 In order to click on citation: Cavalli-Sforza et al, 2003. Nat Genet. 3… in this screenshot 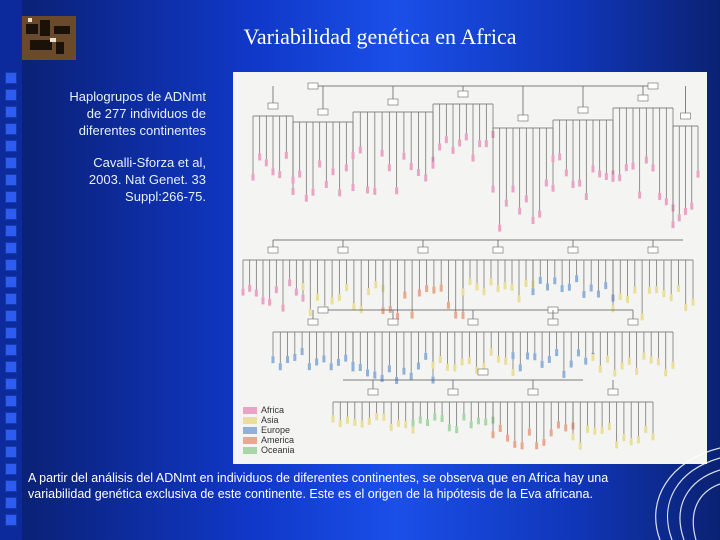, I will do `click(123, 179)`.